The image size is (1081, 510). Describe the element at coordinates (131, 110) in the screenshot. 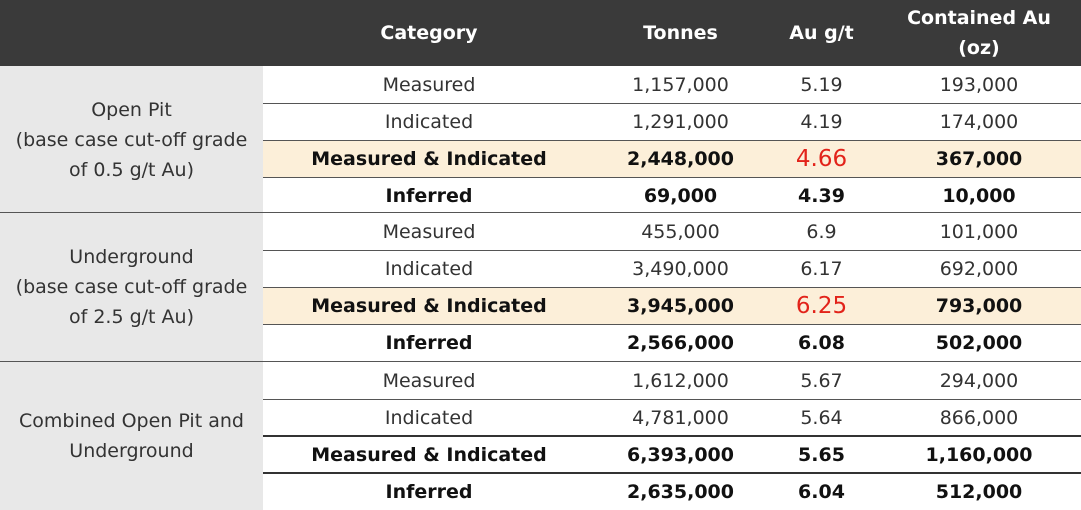

I see `group-label-line: Open Pit` at that location.